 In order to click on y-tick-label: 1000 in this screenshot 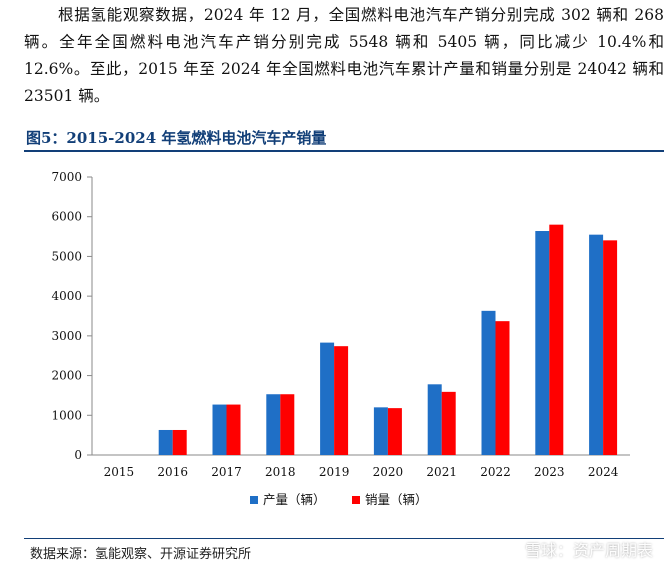, I will do `click(66, 415)`.